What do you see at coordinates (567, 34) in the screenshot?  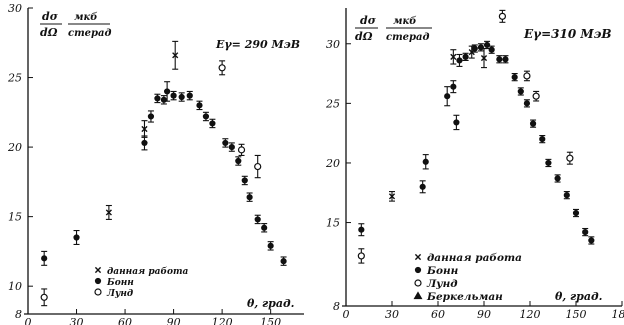 I see `chart-title-right: Eγ=310 МэВ` at bounding box center [567, 34].